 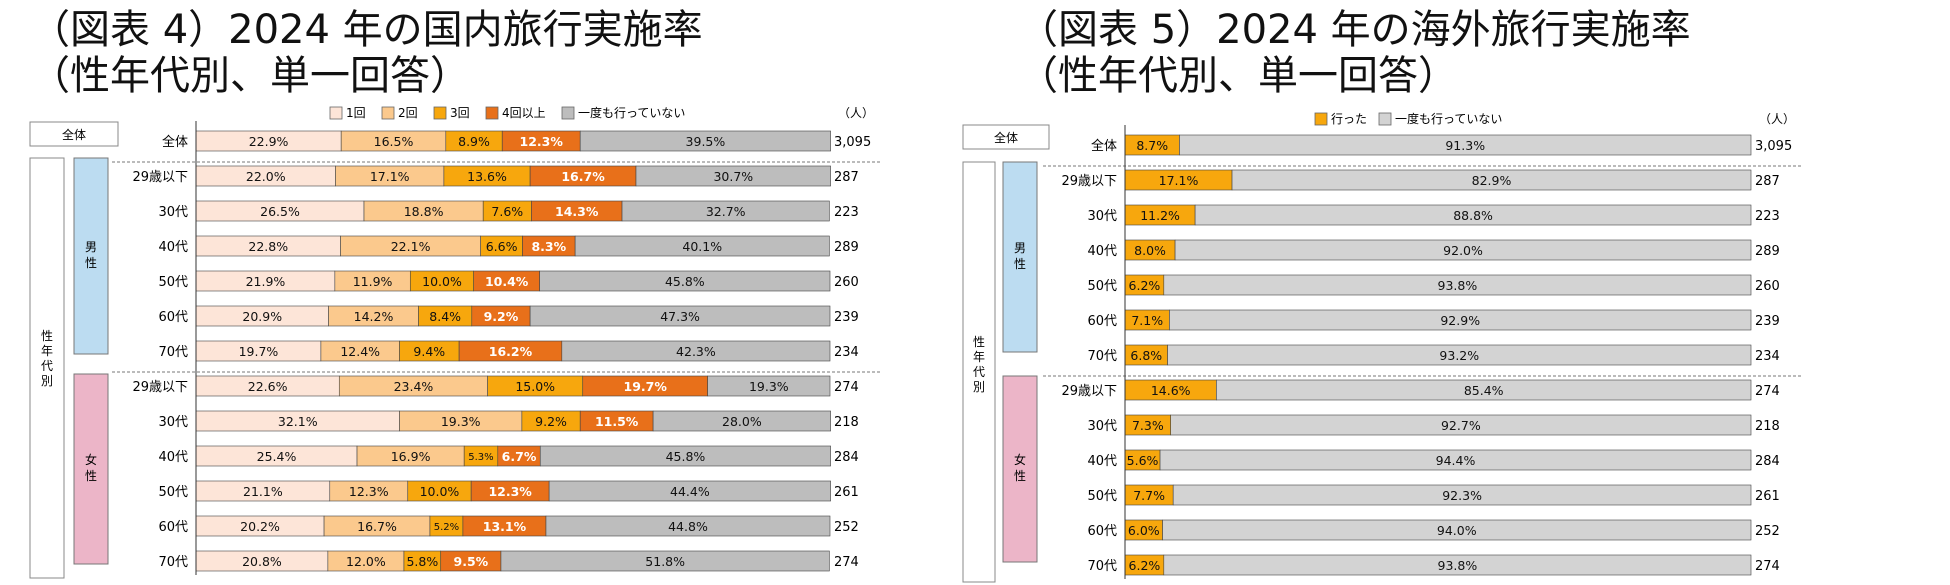 I want to click on data-label: 47.3%, so click(x=680, y=316).